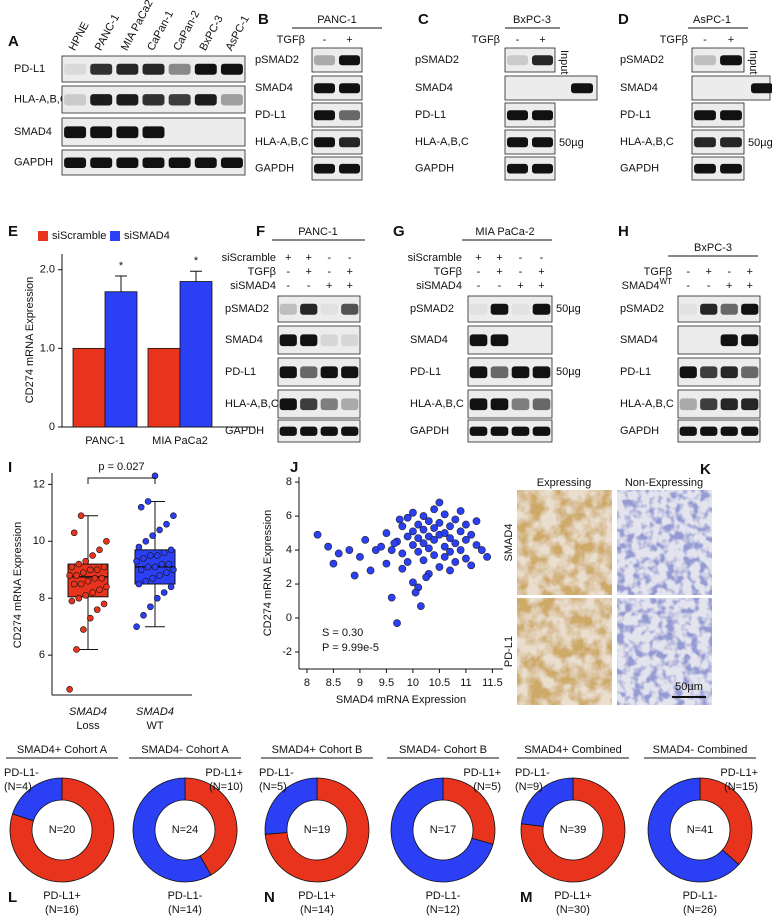  Describe the element at coordinates (642, 309) in the screenshot. I see `row-label: pSMAD2` at that location.